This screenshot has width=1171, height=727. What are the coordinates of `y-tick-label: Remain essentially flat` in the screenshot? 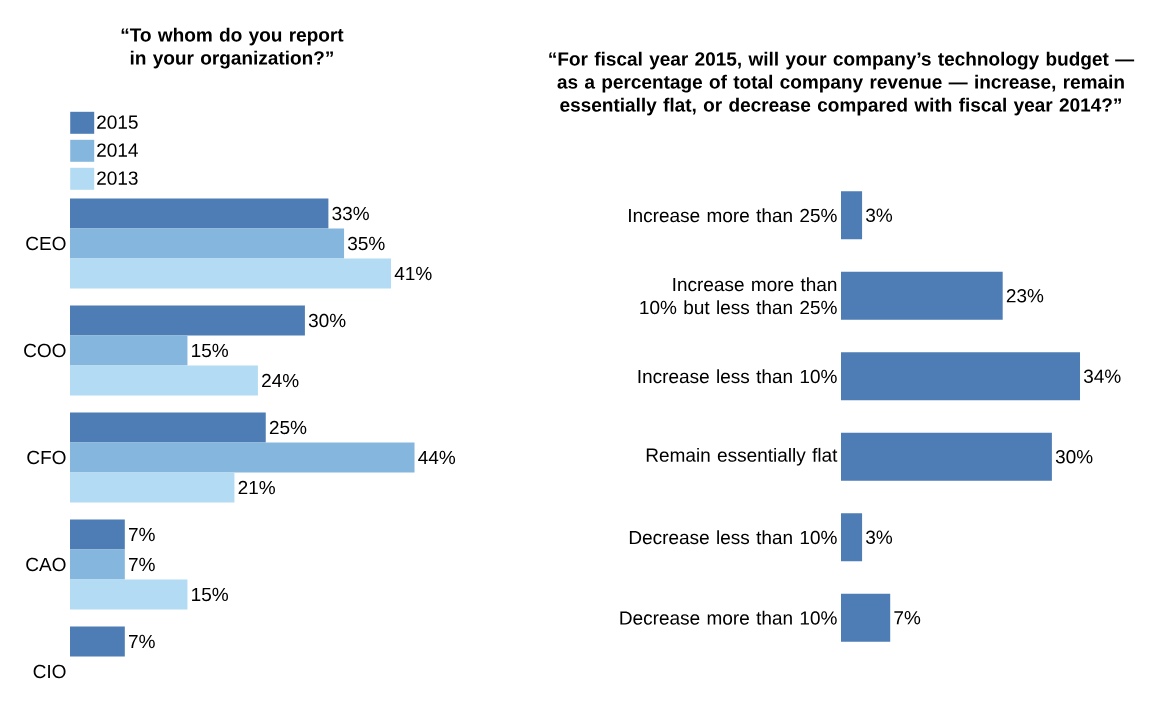 It's located at (742, 456).